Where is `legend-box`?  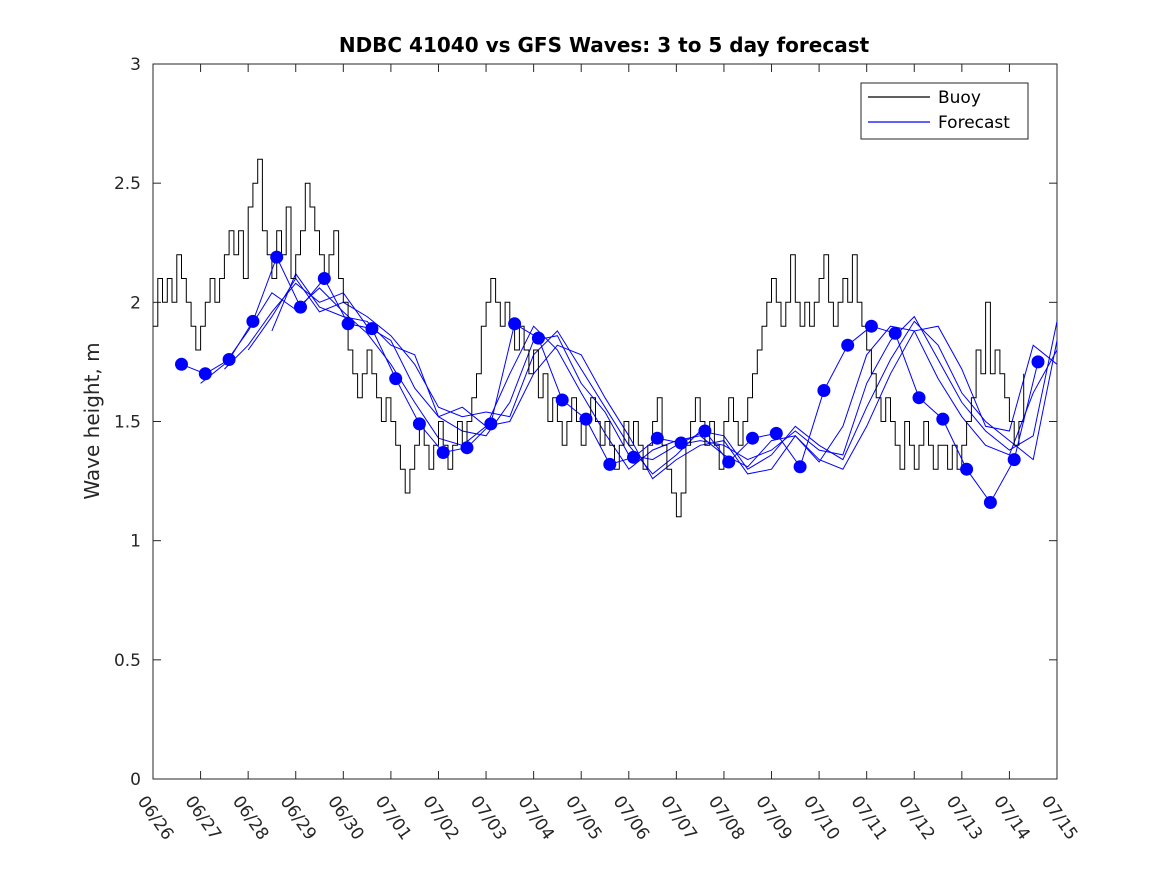
legend-box is located at coordinates (944, 111).